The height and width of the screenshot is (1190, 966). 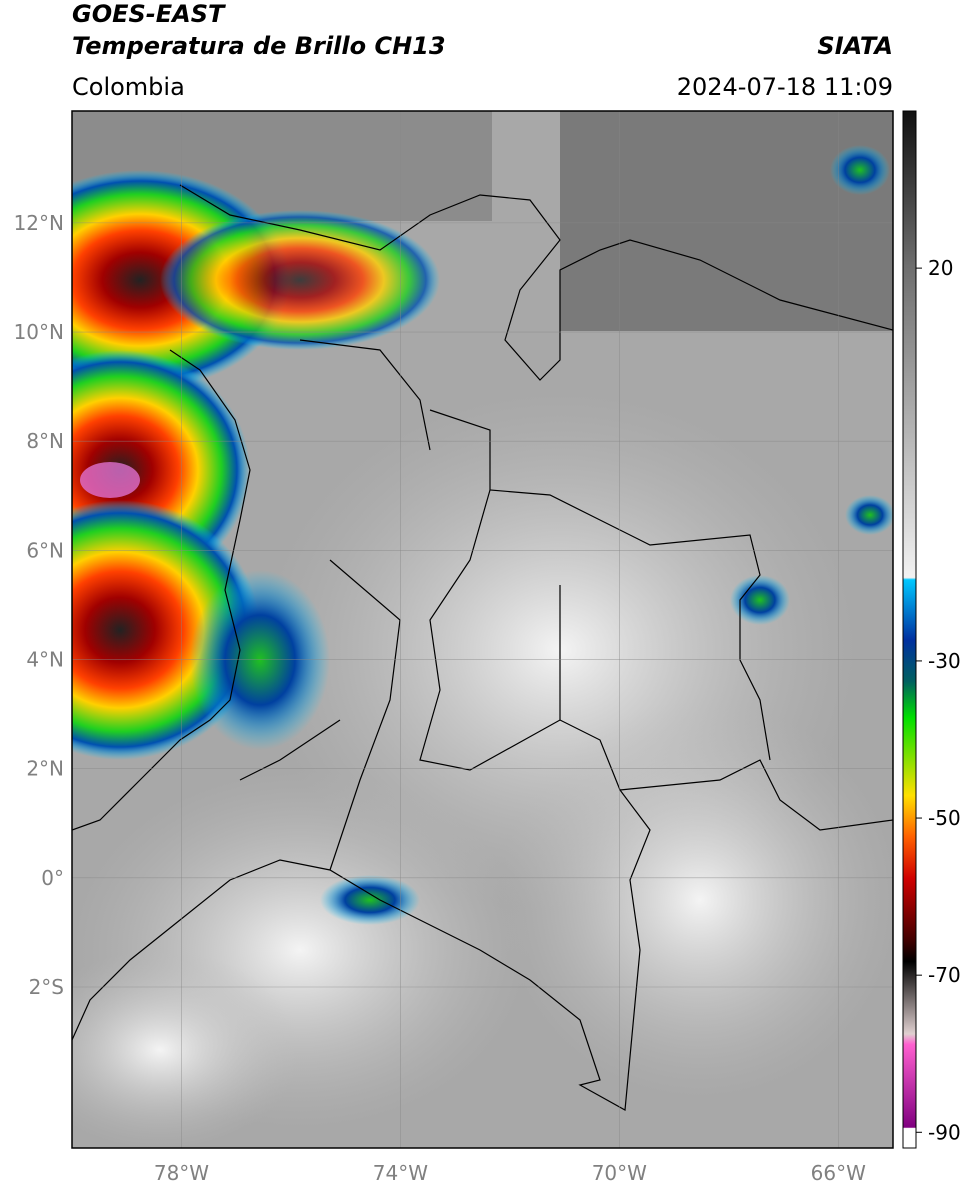 What do you see at coordinates (52, 878) in the screenshot?
I see `lat-tick-label: 0°` at bounding box center [52, 878].